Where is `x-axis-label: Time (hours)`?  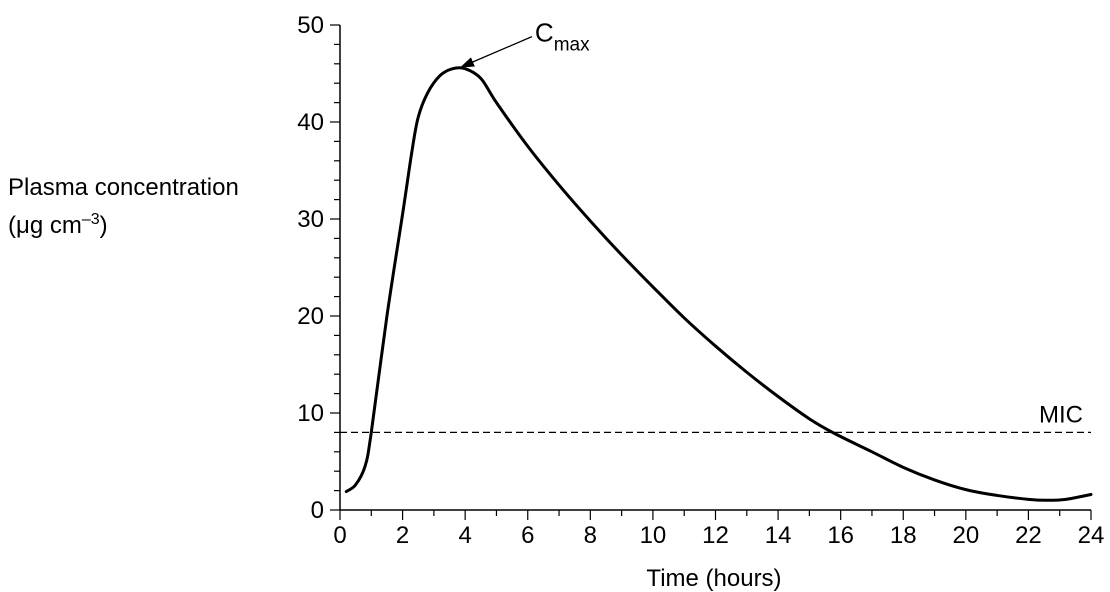
x-axis-label: Time (hours) is located at coordinates (713, 578).